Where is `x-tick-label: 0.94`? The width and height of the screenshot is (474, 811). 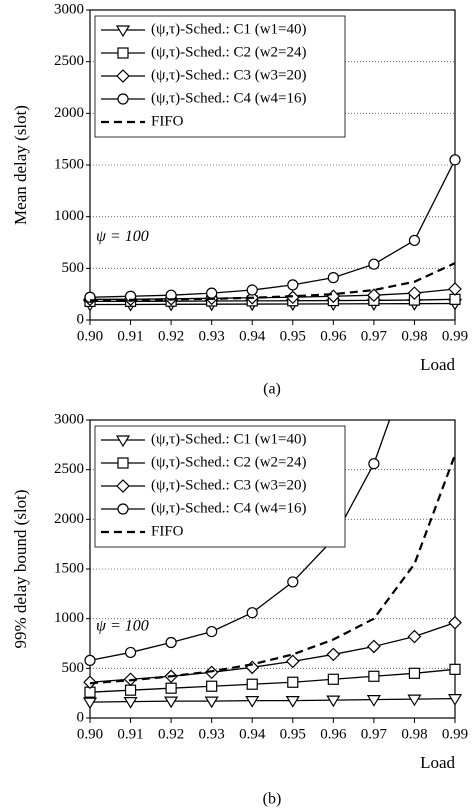
x-tick-label: 0.94 is located at coordinates (252, 336).